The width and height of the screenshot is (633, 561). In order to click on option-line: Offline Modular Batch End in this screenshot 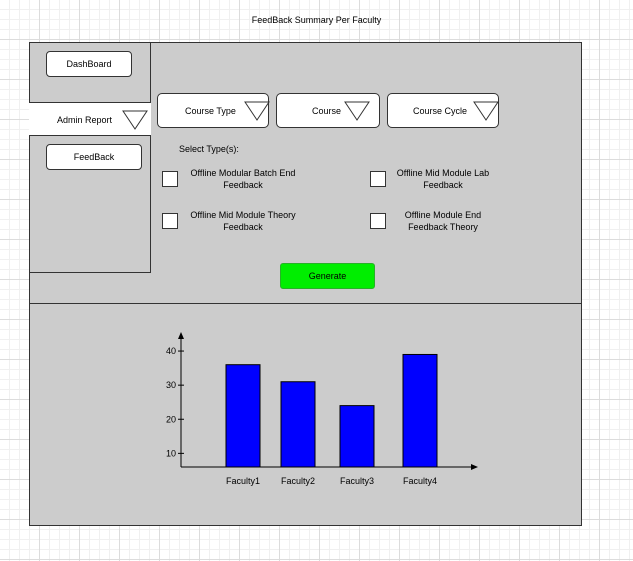, I will do `click(243, 173)`.